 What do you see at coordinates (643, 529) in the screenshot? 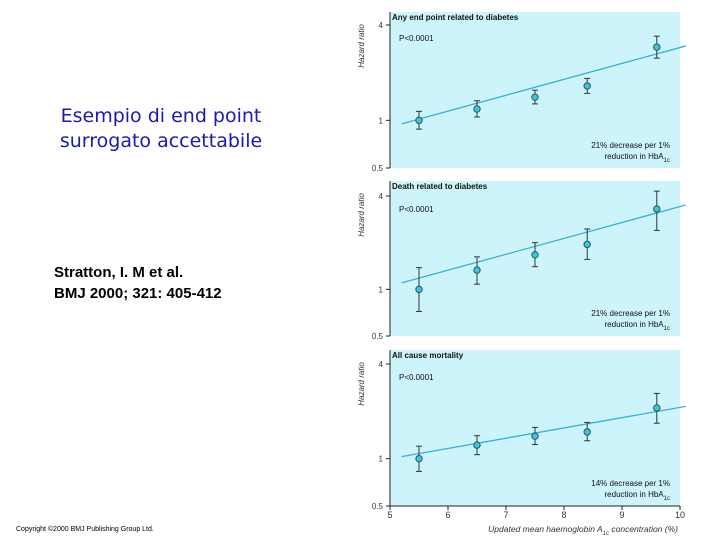
I see `x-axis-label-unit: concentration (%)` at bounding box center [643, 529].